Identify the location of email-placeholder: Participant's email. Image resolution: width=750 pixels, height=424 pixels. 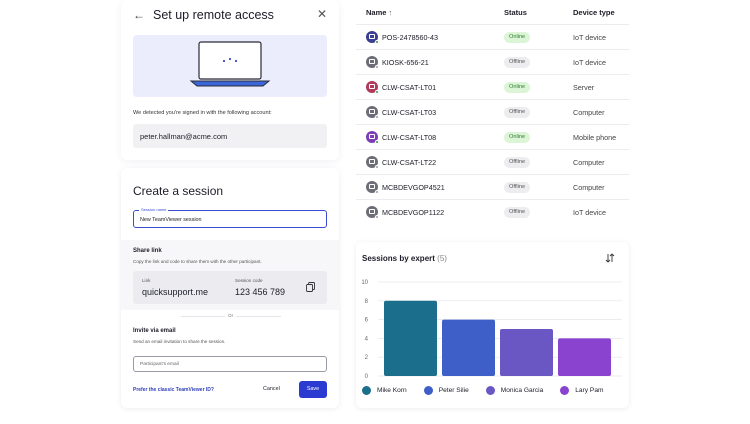
(159, 364).